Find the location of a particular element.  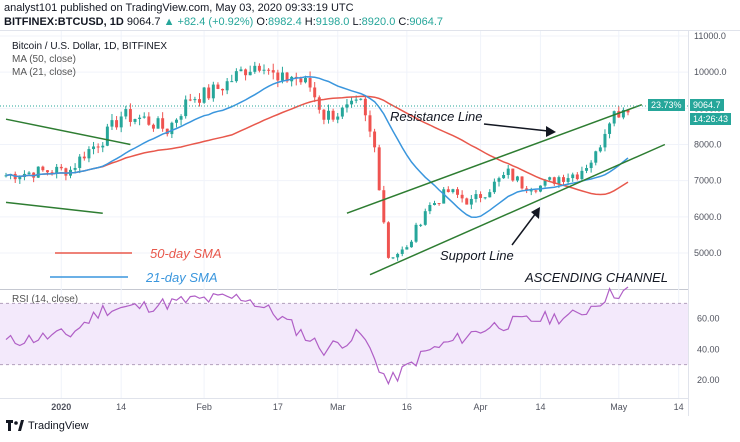

support-line is located at coordinates (517, 209).